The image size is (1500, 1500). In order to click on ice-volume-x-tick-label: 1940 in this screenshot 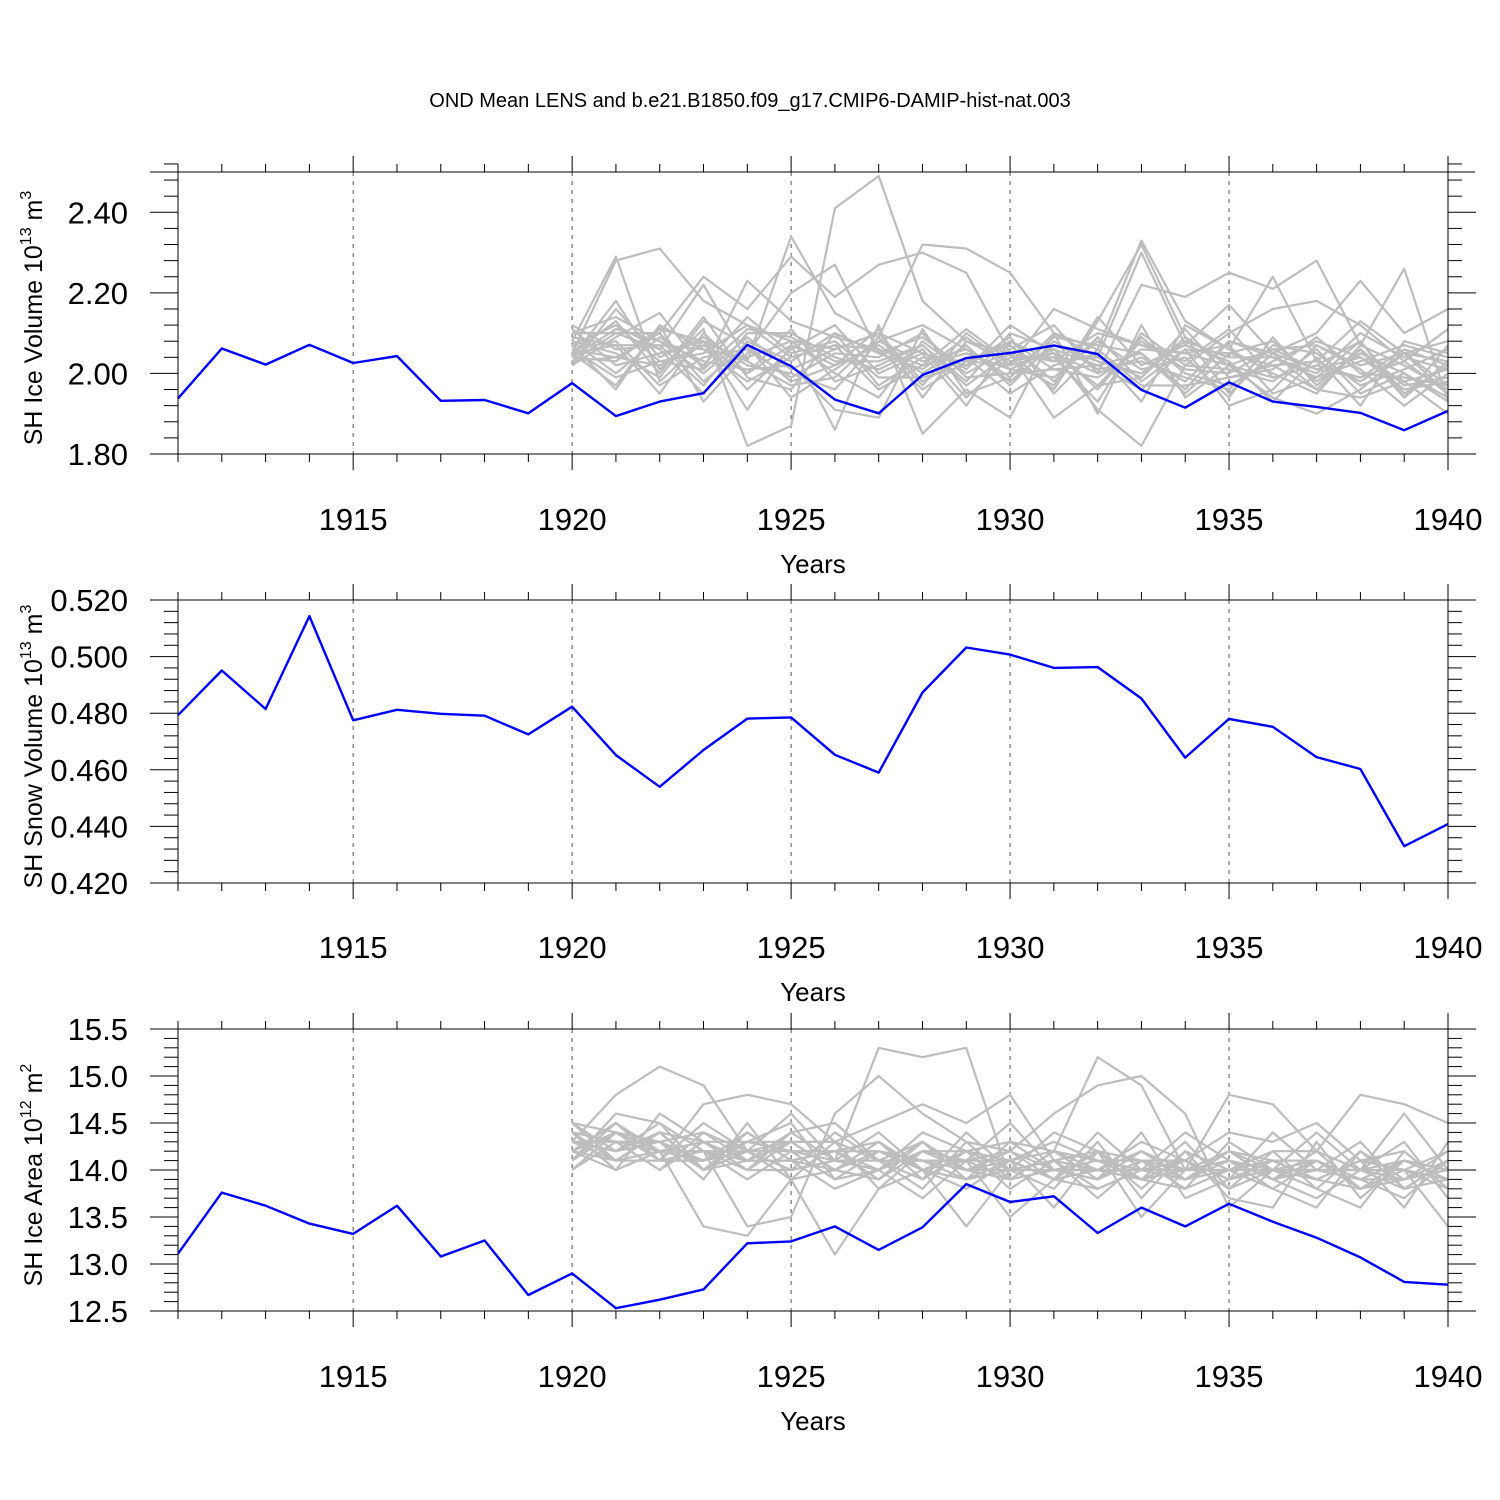, I will do `click(1448, 519)`.